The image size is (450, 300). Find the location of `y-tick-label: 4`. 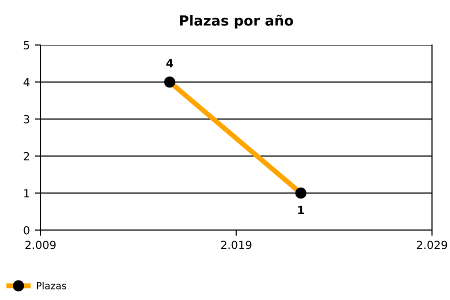

y-tick-label: 4 is located at coordinates (27, 82).